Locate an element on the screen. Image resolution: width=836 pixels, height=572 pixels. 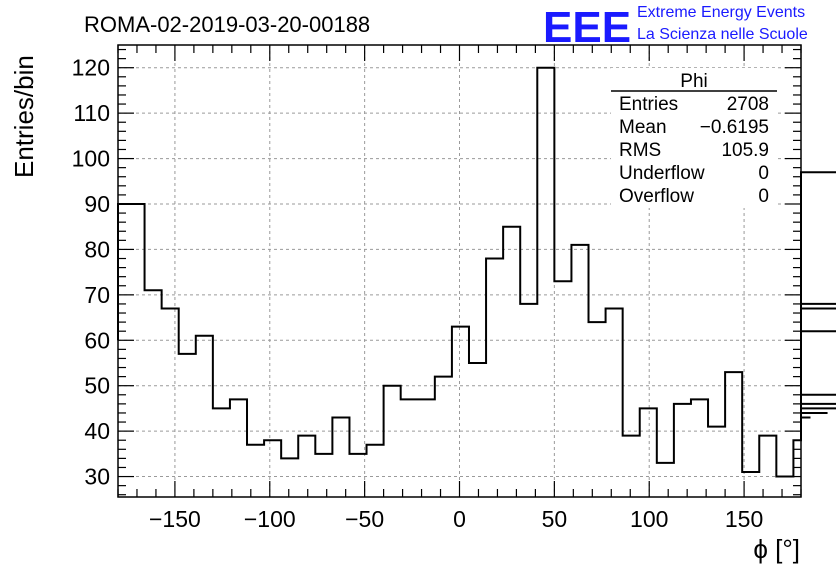
stats-row-label: Entries is located at coordinates (648, 104).